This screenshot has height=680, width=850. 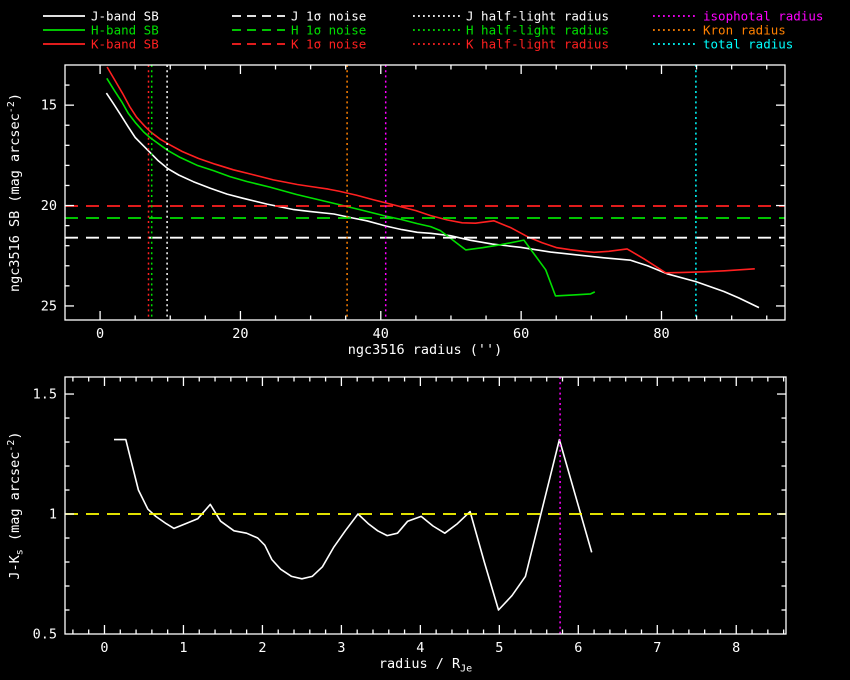 I want to click on y-tick-label: 15, so click(x=49, y=106).